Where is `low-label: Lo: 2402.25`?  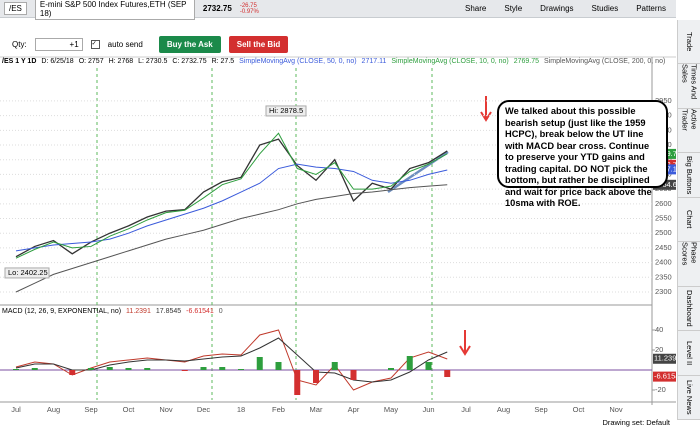
low-label: Lo: 2402.25 is located at coordinates (28, 272).